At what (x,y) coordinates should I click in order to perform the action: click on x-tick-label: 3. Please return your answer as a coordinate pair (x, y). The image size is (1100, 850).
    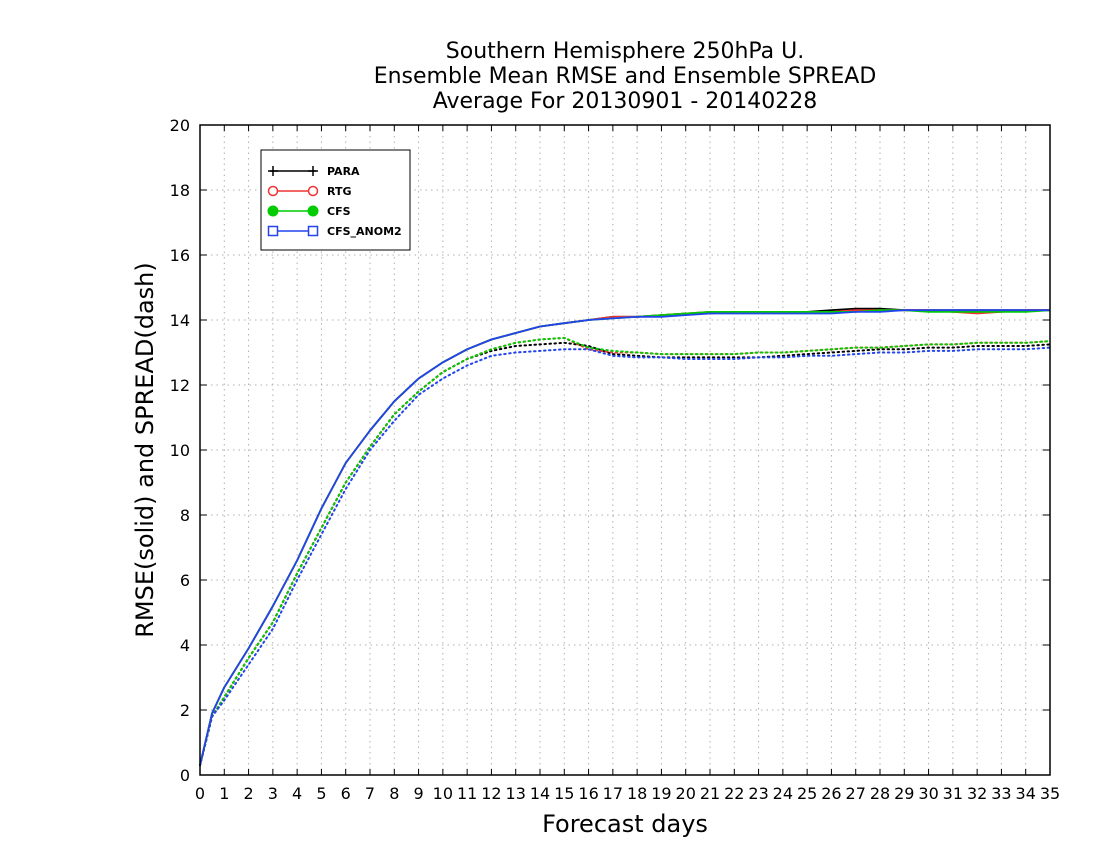
    Looking at the image, I should click on (273, 793).